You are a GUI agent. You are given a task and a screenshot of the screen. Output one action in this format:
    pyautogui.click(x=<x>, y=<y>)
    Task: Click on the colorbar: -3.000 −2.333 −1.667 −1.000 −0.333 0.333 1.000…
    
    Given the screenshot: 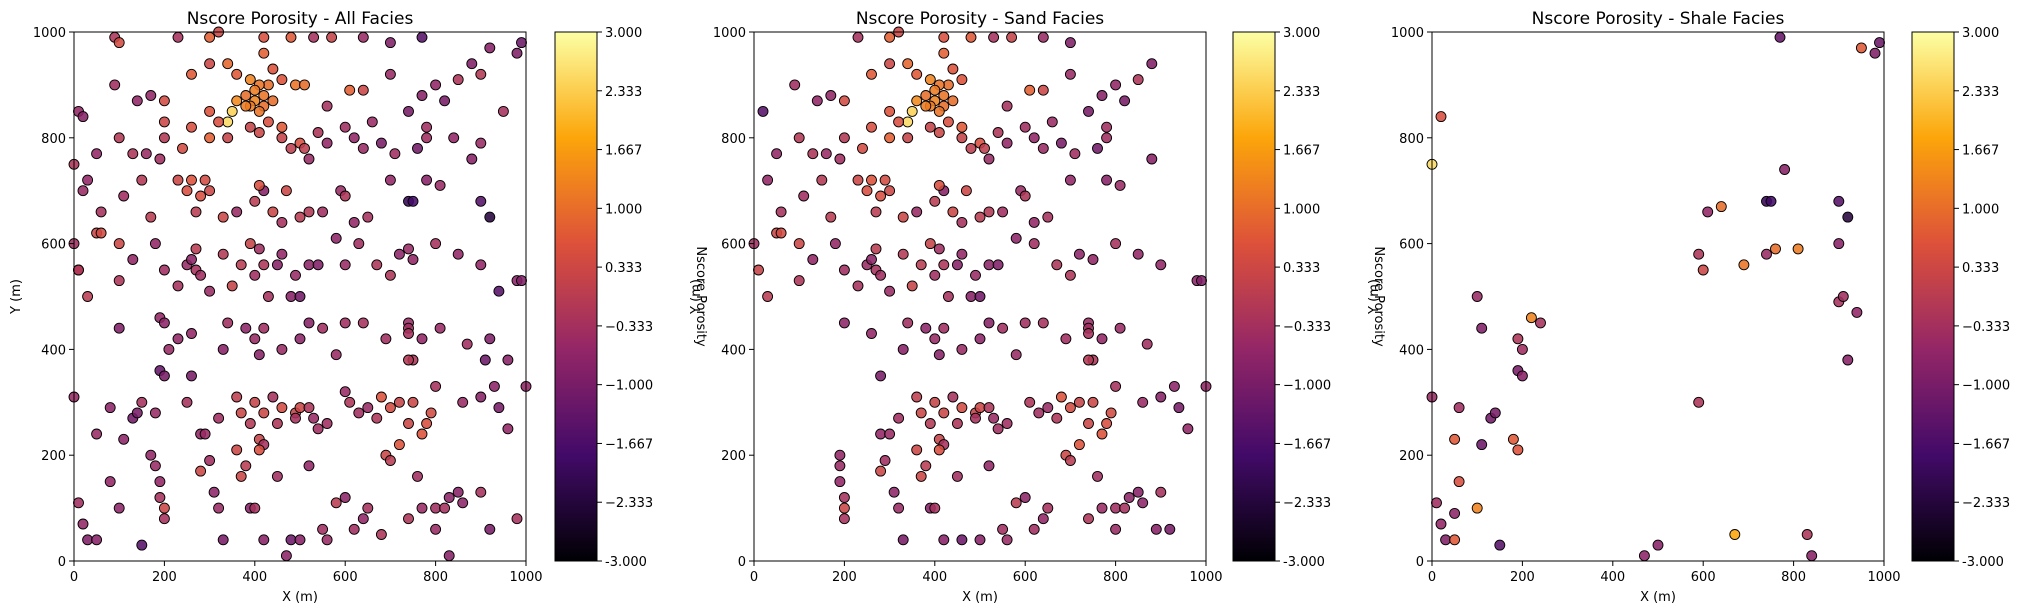 What is the action you would take?
    pyautogui.click(x=1309, y=298)
    